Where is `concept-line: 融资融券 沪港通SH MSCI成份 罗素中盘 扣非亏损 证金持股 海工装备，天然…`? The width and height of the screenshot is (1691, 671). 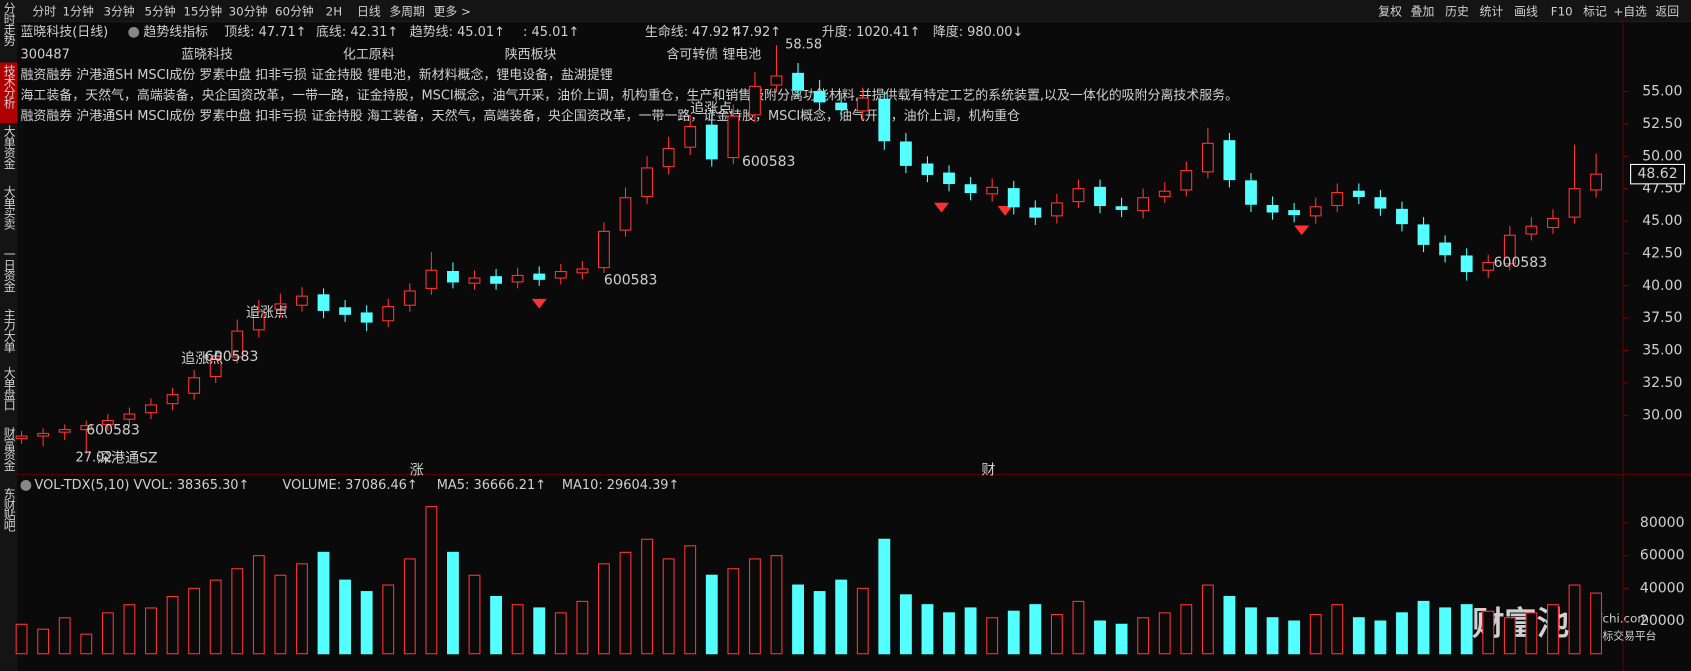
concept-line: 融资融券 沪港通SH MSCI成份 罗素中盘 扣非亏损 证金持股 海工装备，天然… is located at coordinates (520, 116).